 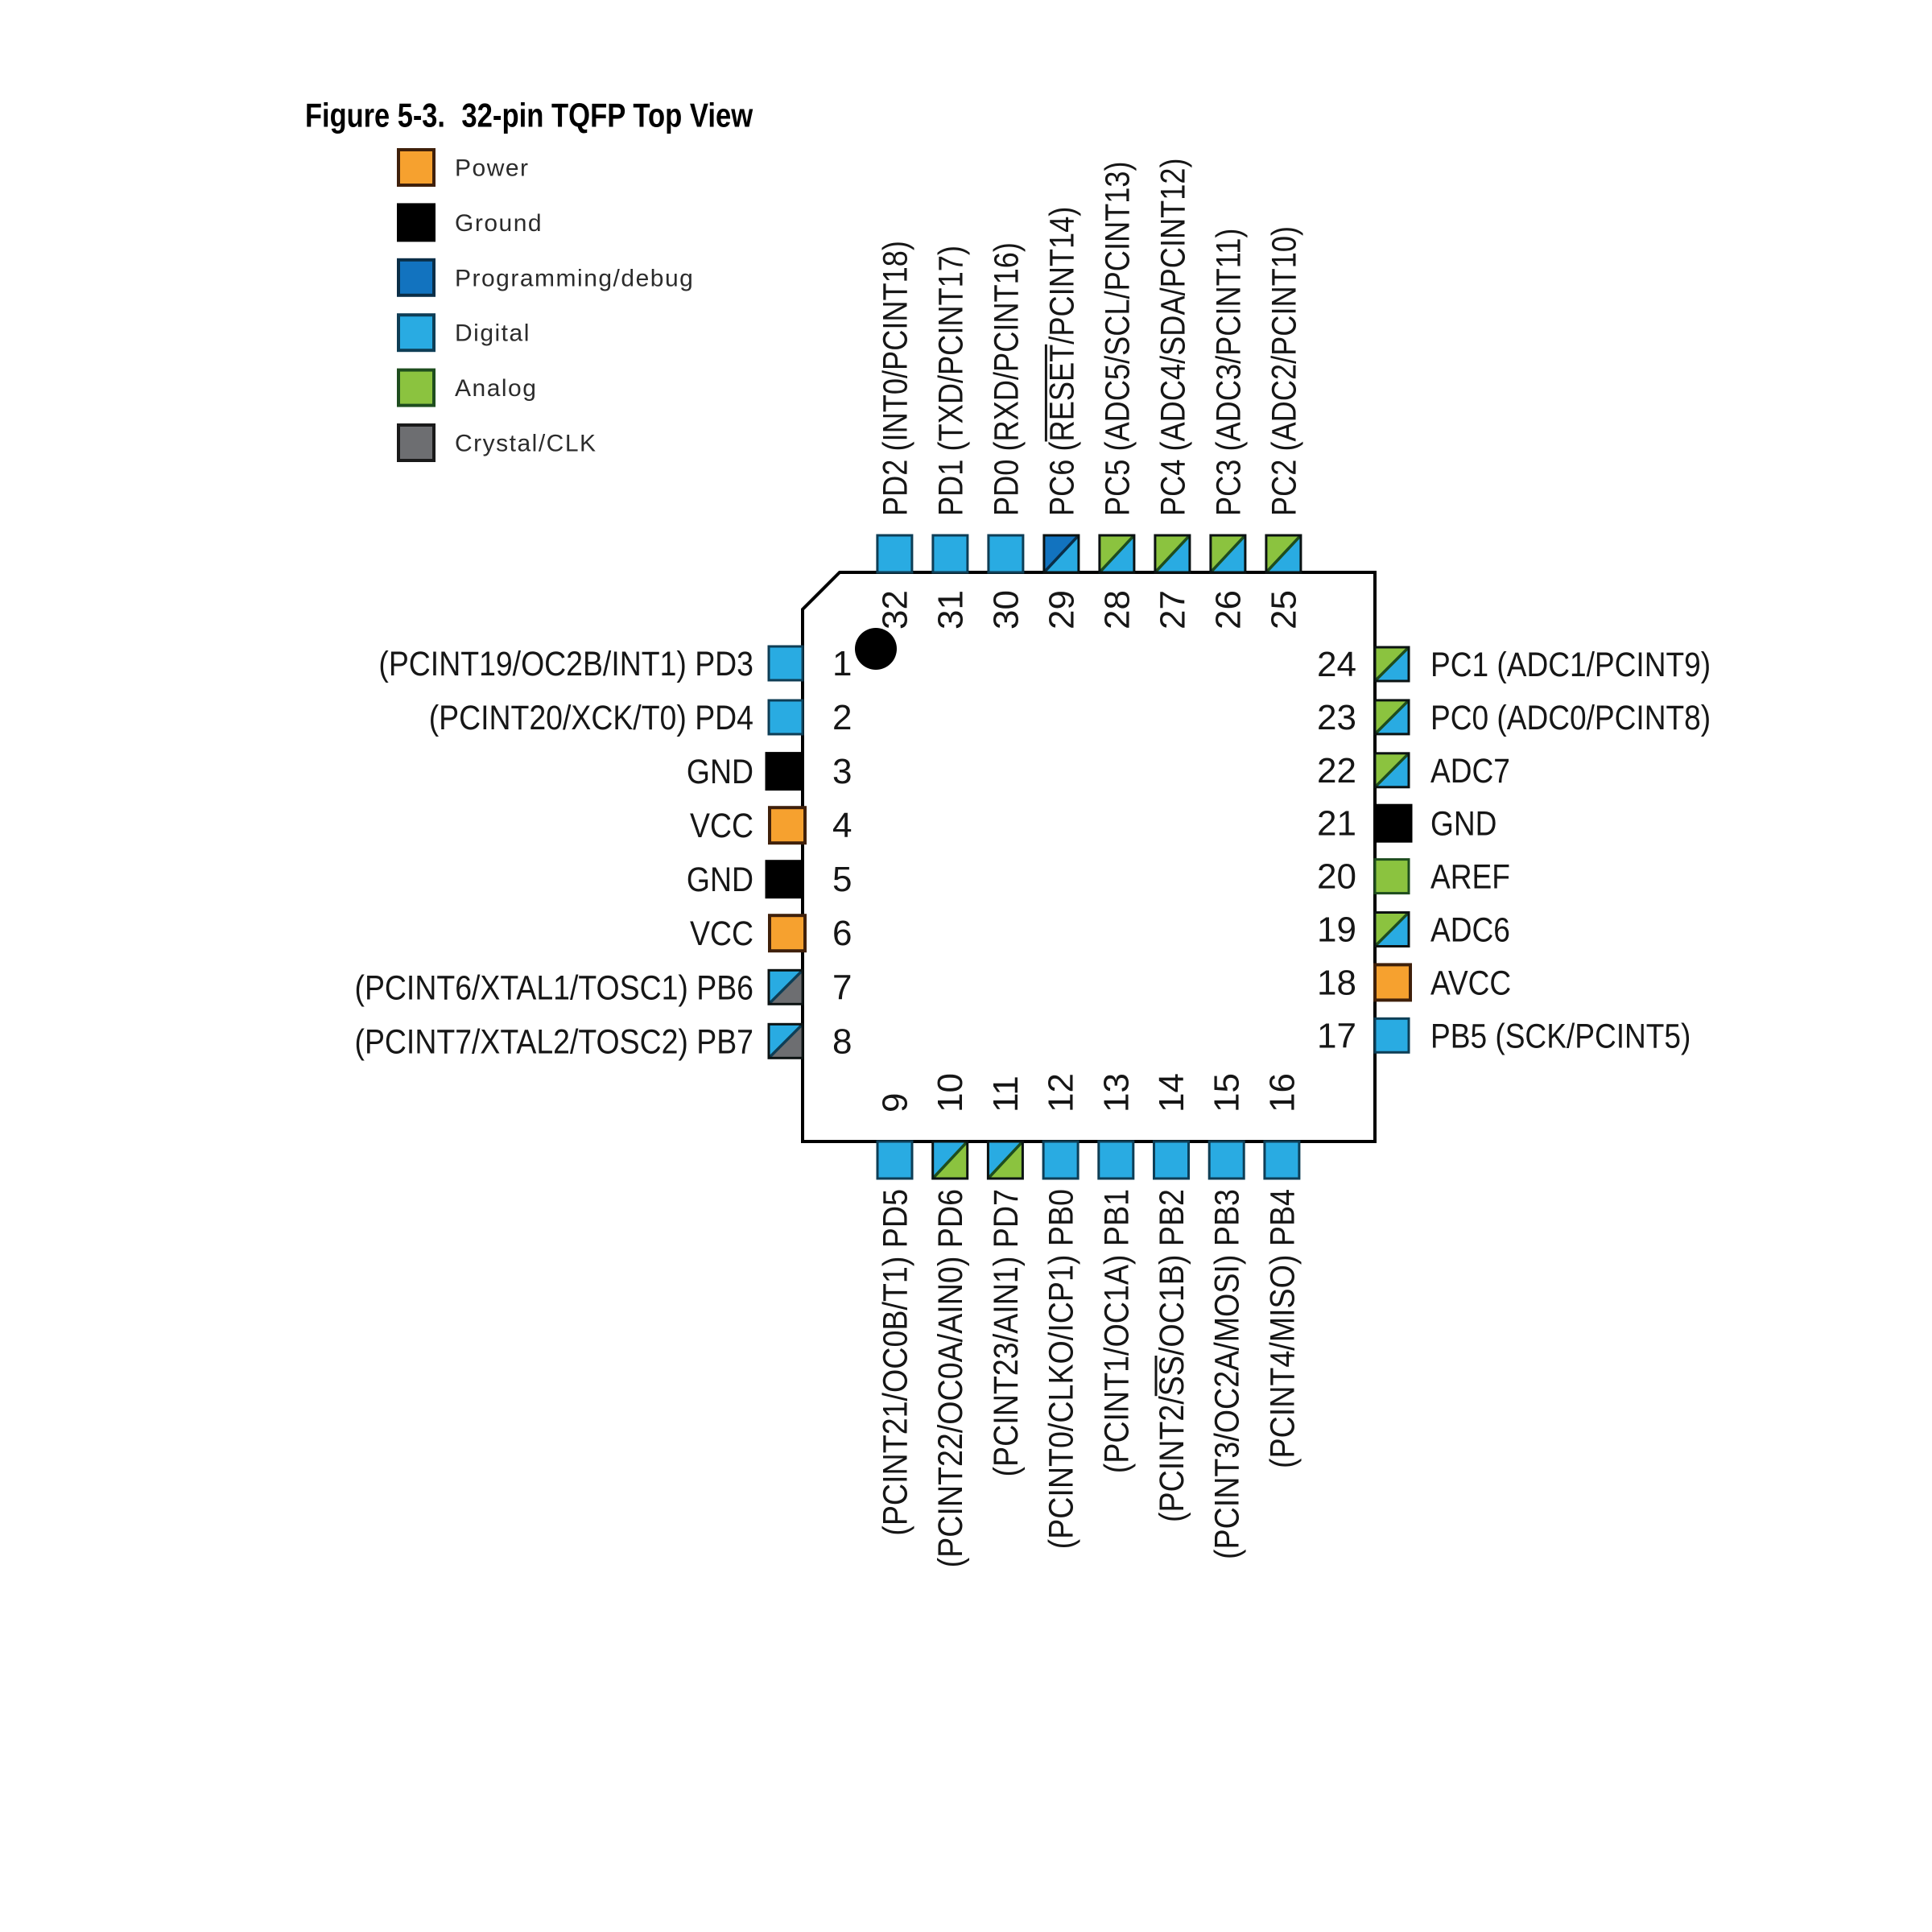 What do you see at coordinates (1228, 610) in the screenshot?
I see `svg-text: 26` at bounding box center [1228, 610].